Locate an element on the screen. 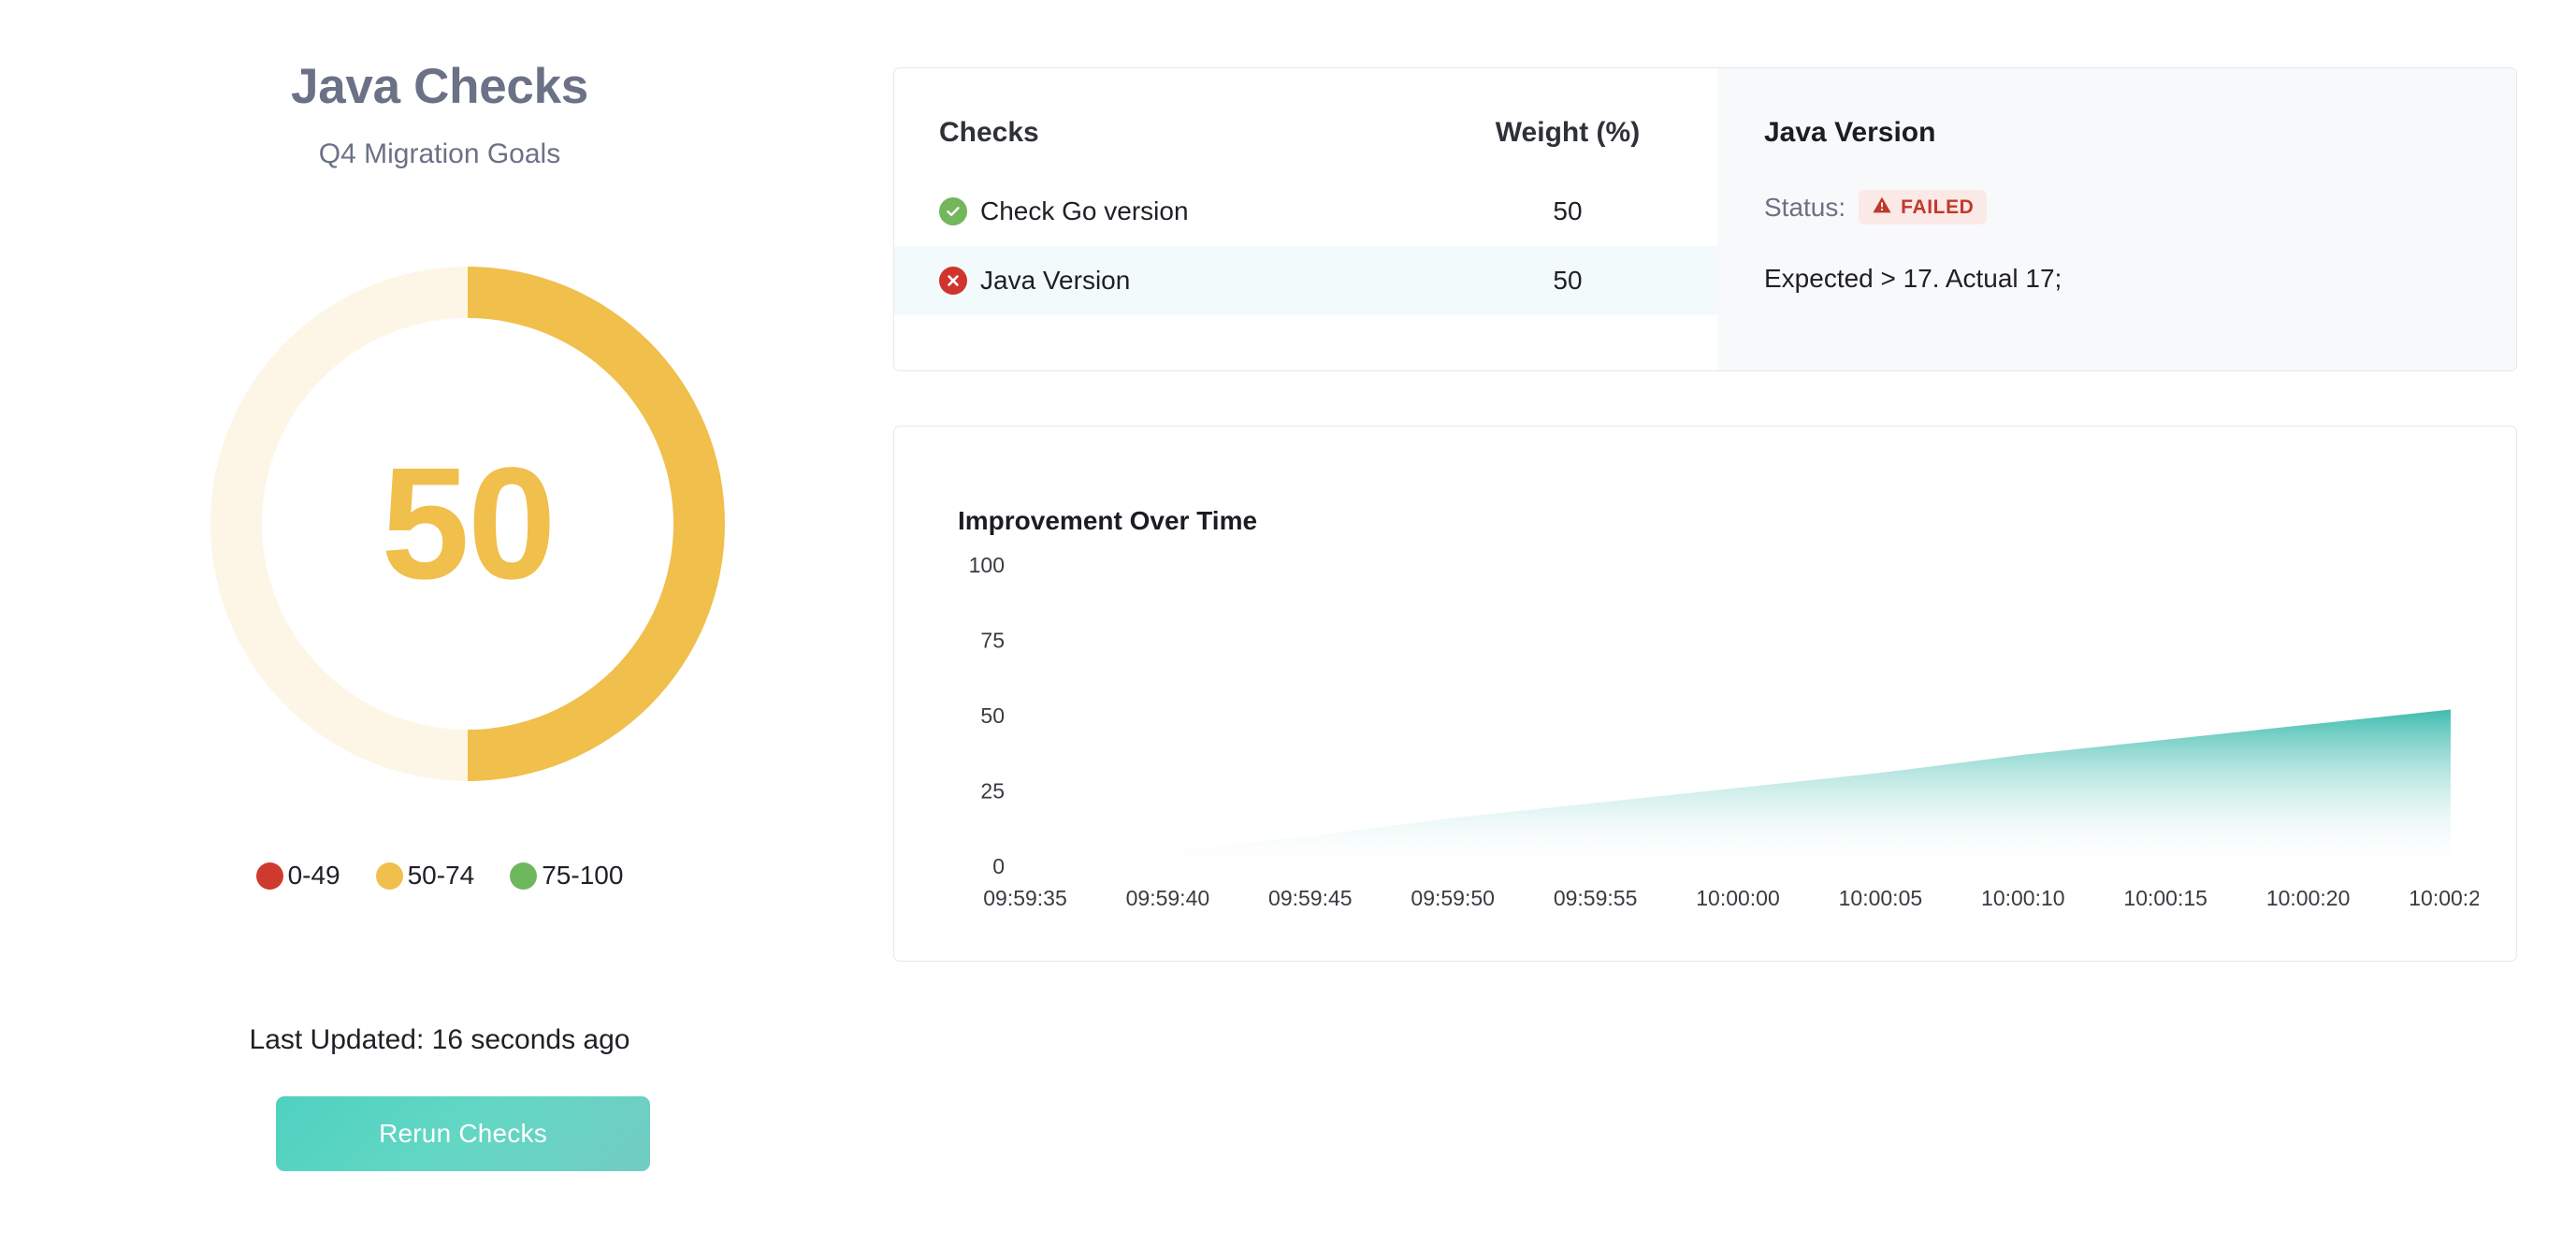 This screenshot has width=2576, height=1246. x-tick-label: 09:59:35 is located at coordinates (1025, 898).